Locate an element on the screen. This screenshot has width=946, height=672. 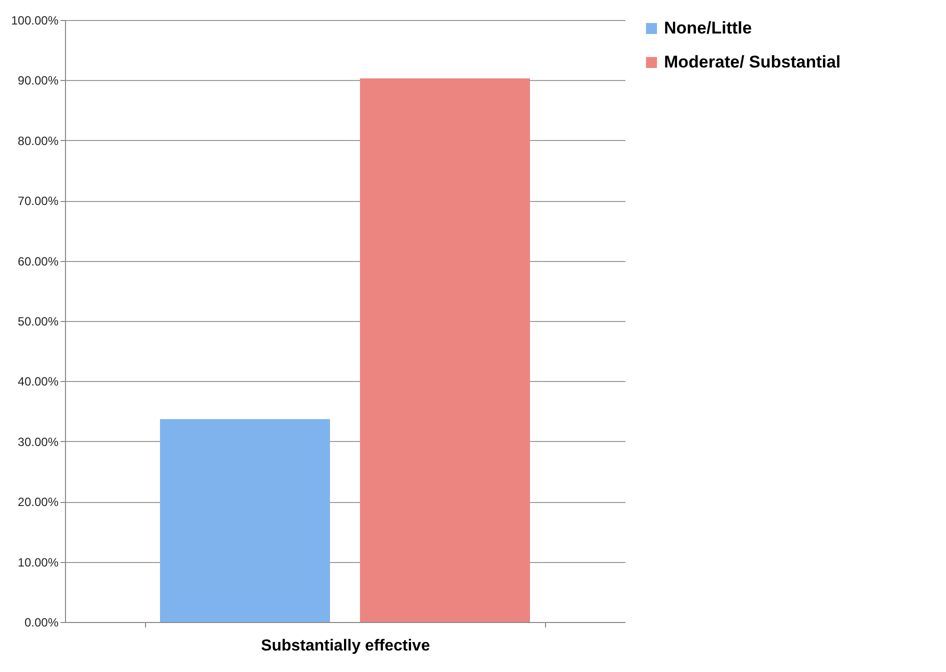
y-tick-label: 90.00% is located at coordinates (38, 81).